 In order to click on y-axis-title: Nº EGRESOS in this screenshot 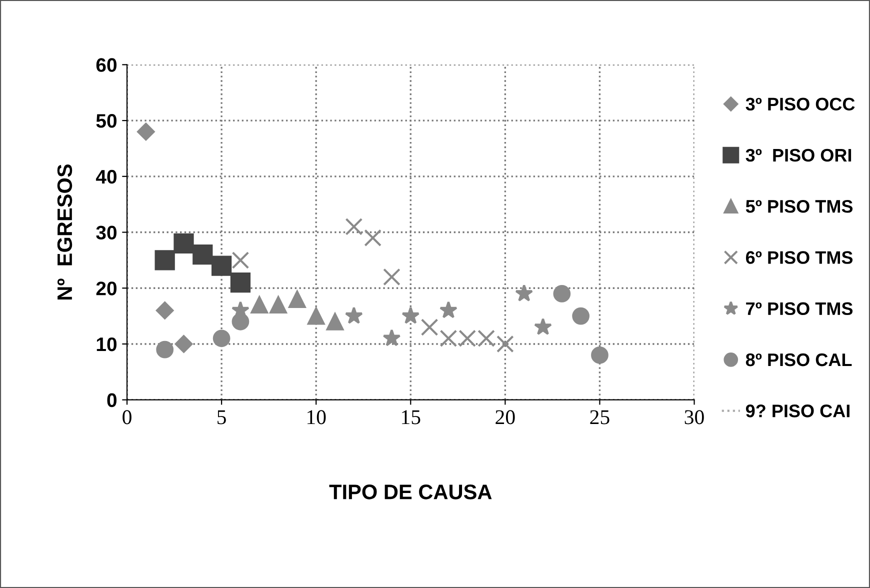, I will do `click(64, 232)`.